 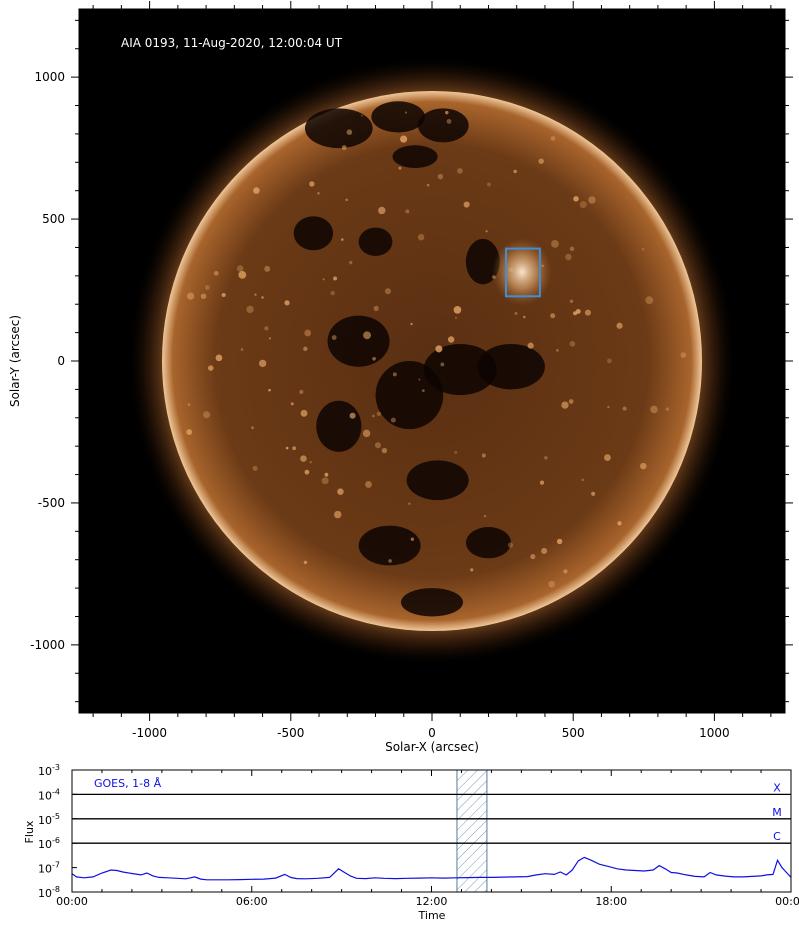 I want to click on flare-class-label: M, so click(x=777, y=812).